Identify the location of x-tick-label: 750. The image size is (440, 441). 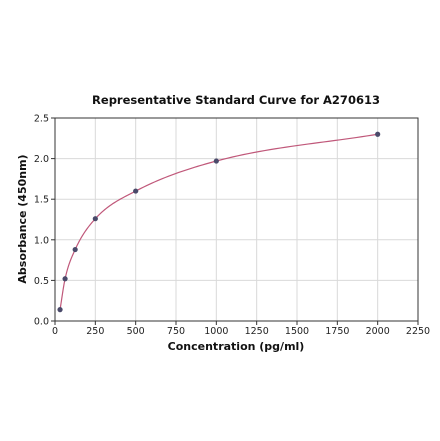
(176, 331).